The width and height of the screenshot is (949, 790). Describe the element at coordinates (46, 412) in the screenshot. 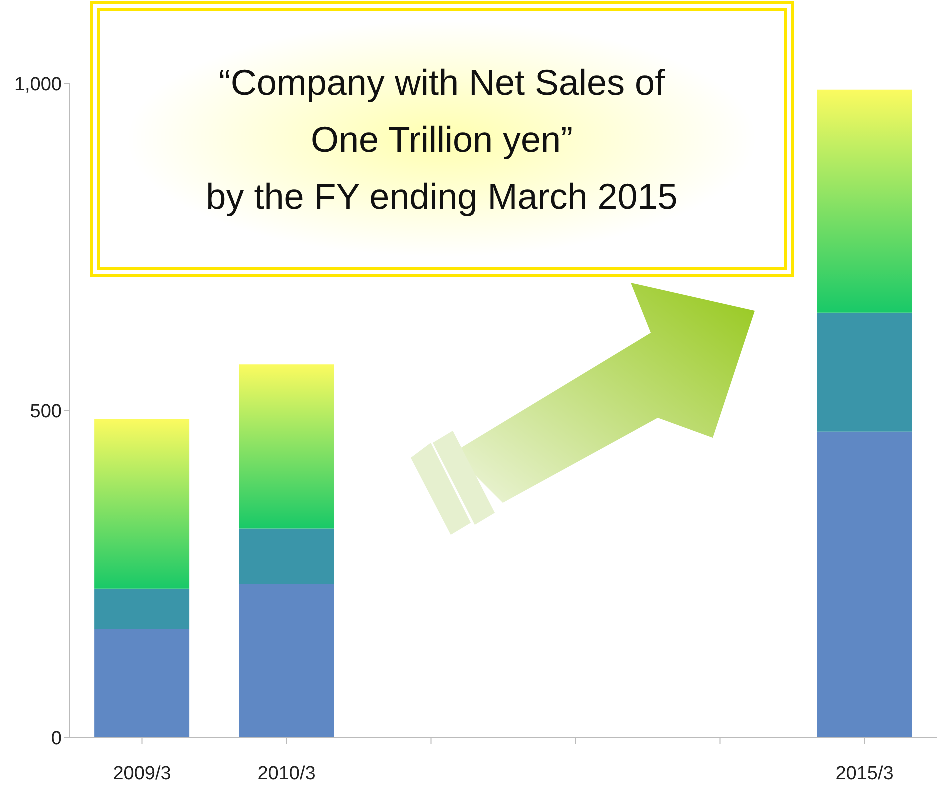

I see `y-tick-label: 500` at that location.